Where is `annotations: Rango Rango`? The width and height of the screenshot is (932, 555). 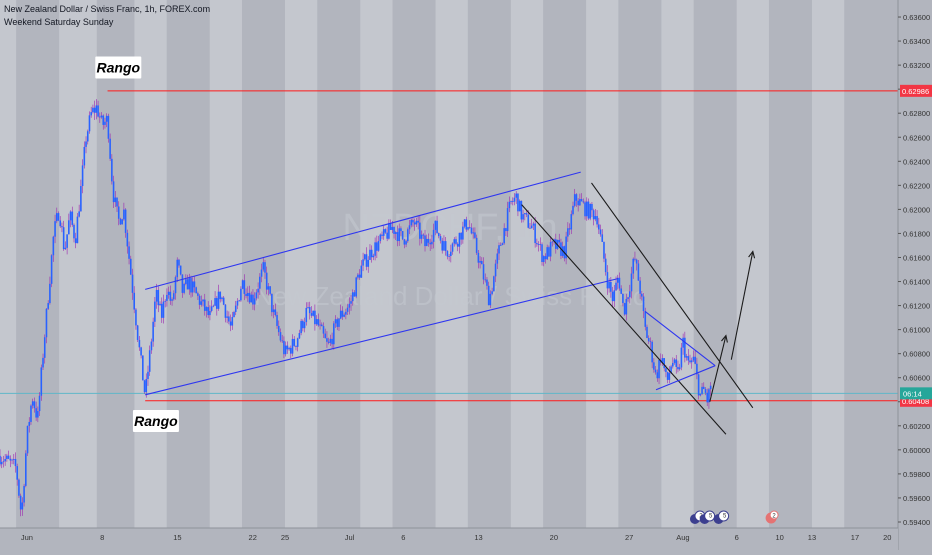
annotations: Rango Rango is located at coordinates (137, 244).